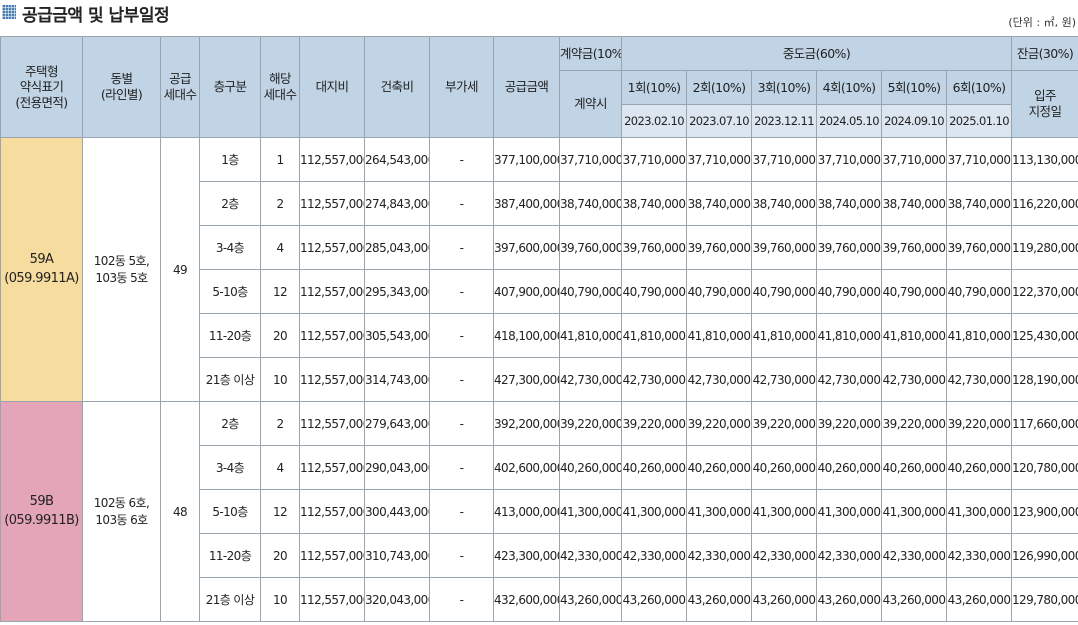 Image resolution: width=1078 pixels, height=625 pixels. Describe the element at coordinates (849, 247) in the screenshot. I see `installment-cell-4: 39,760,000` at that location.